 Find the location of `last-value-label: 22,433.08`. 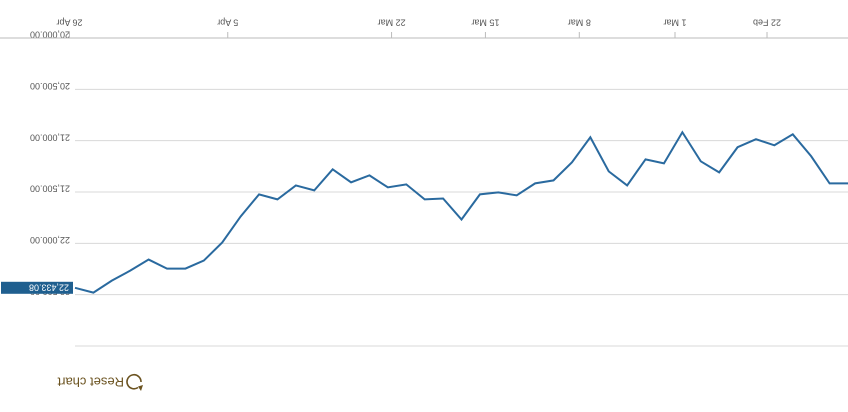

last-value-label: 22,433.08 is located at coordinates (49, 287).